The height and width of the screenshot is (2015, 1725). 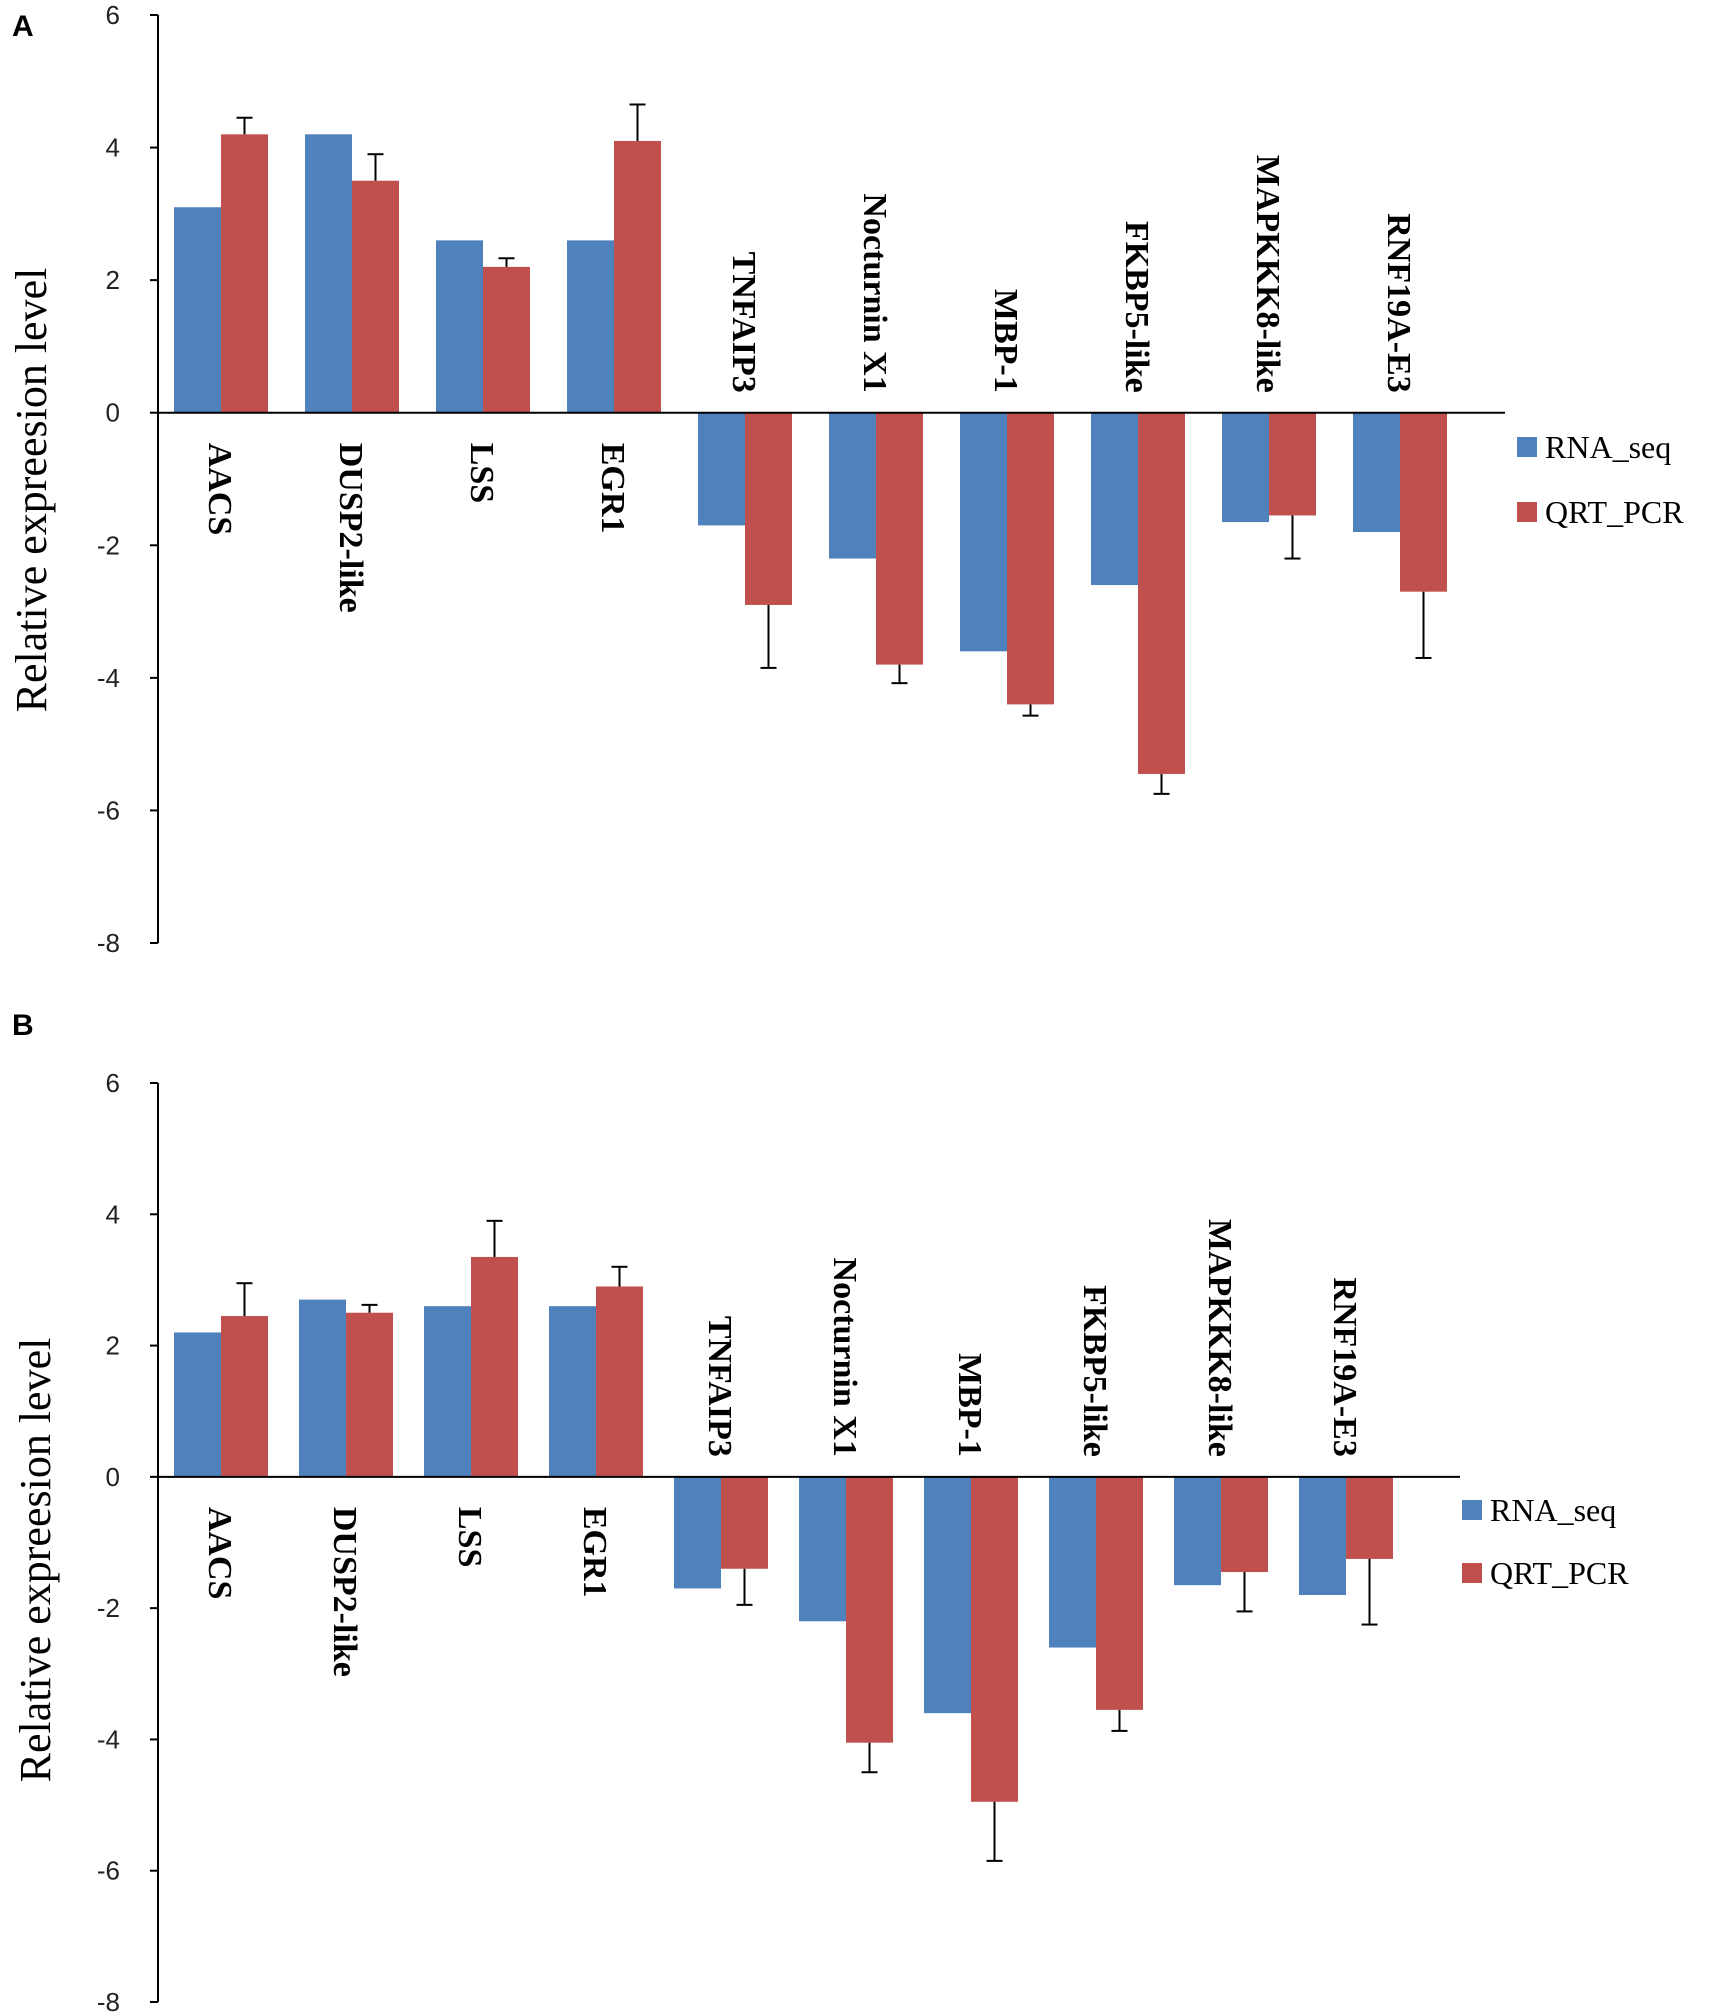 What do you see at coordinates (23, 1025) in the screenshot?
I see `panel-letter: B` at bounding box center [23, 1025].